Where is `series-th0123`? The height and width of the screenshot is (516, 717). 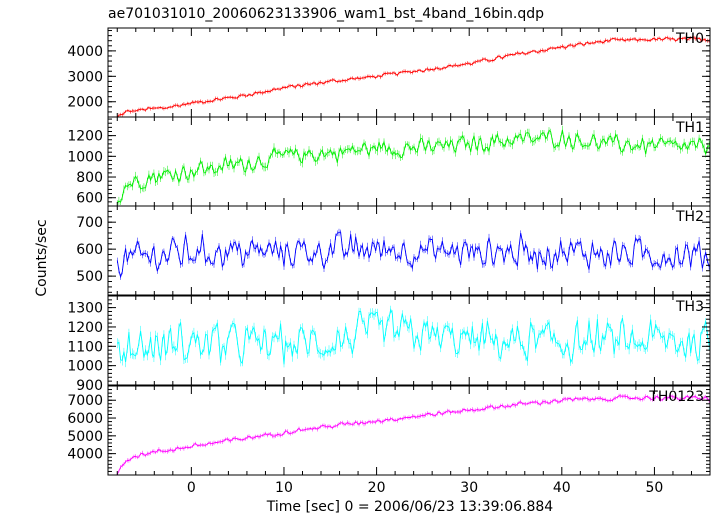
series-th0123 is located at coordinates (413, 434).